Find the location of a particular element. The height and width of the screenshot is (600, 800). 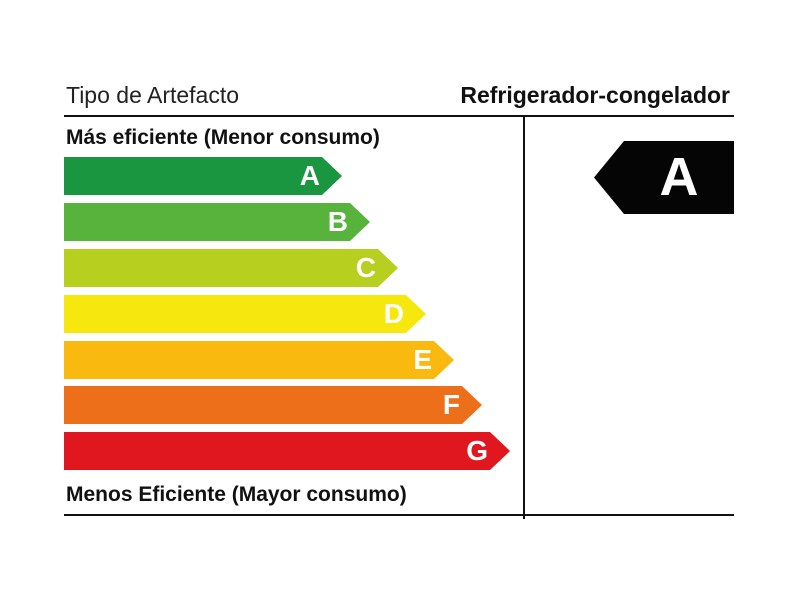

rating-arrow: A is located at coordinates (664, 177).